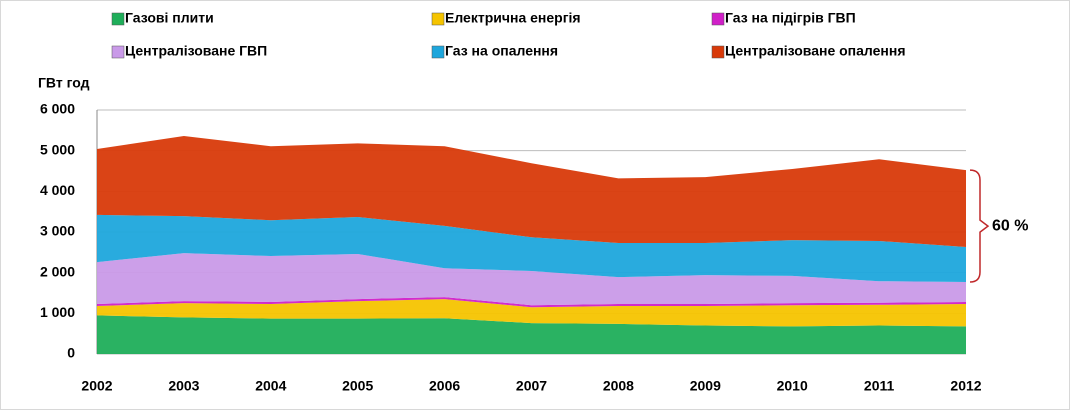 Image resolution: width=1070 pixels, height=410 pixels. Describe the element at coordinates (444, 386) in the screenshot. I see `x-tick-label: 2006` at that location.